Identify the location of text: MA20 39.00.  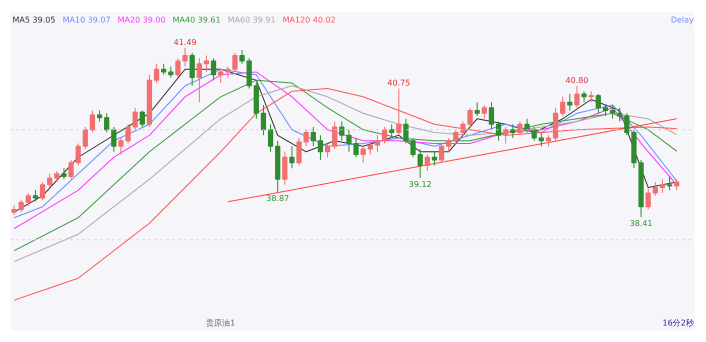
(142, 20).